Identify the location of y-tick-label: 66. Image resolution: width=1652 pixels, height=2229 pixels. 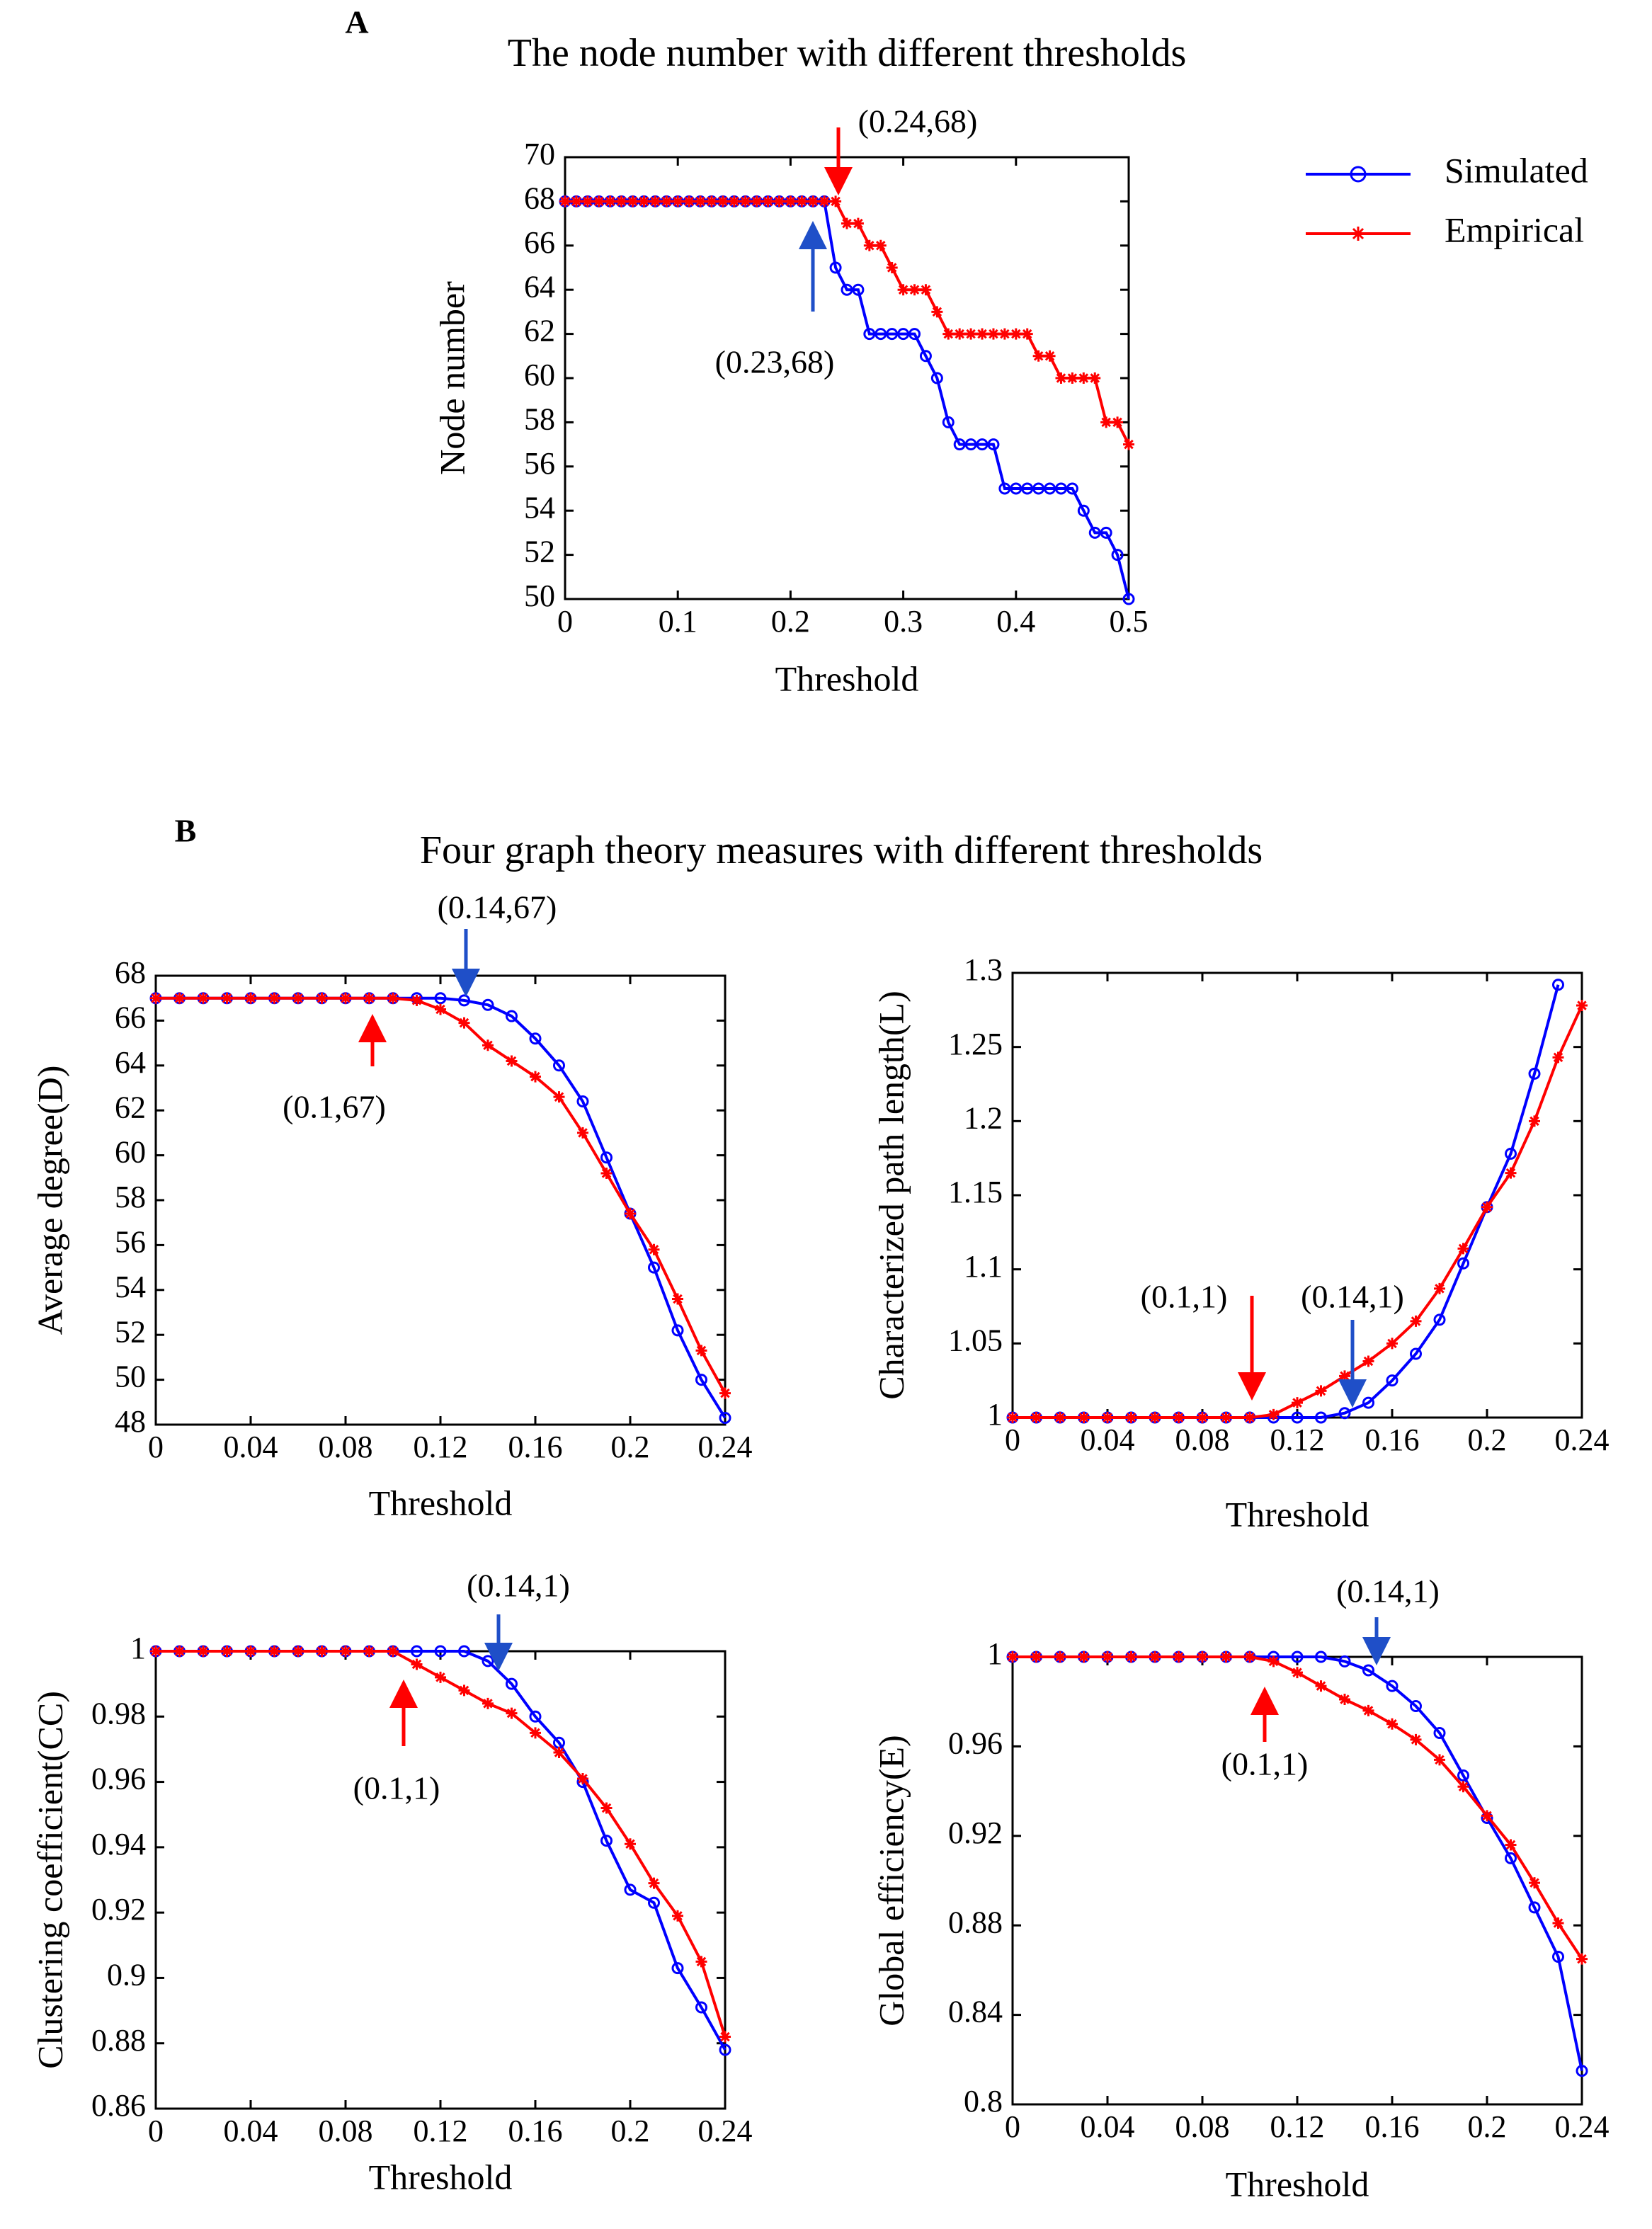
(130, 1017).